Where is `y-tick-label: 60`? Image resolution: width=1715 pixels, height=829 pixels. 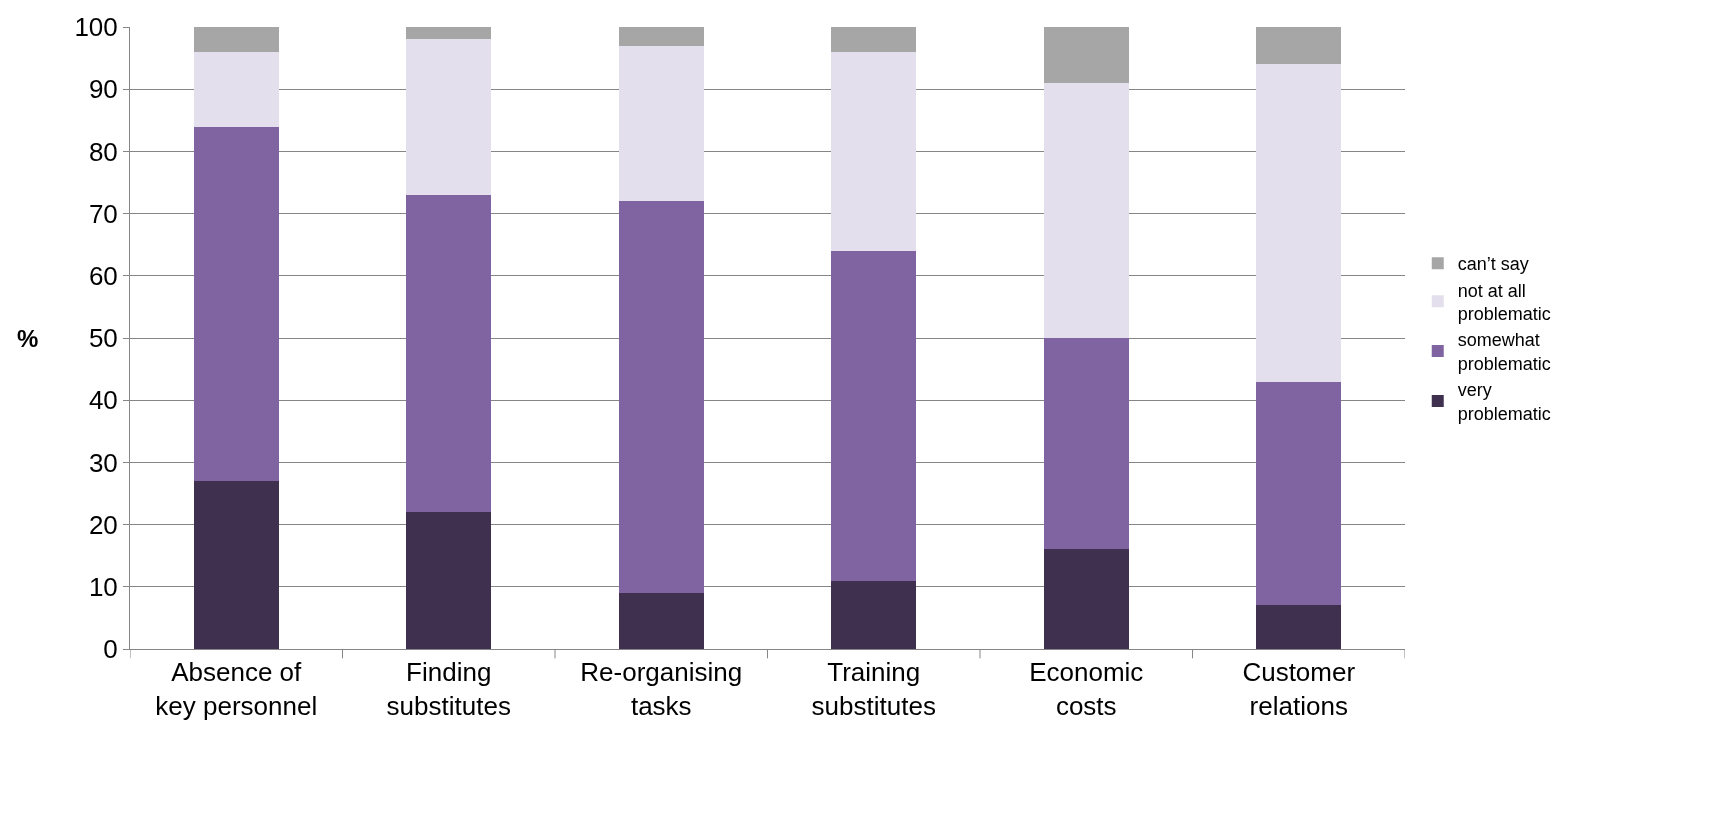
y-tick-label: 60 is located at coordinates (103, 275).